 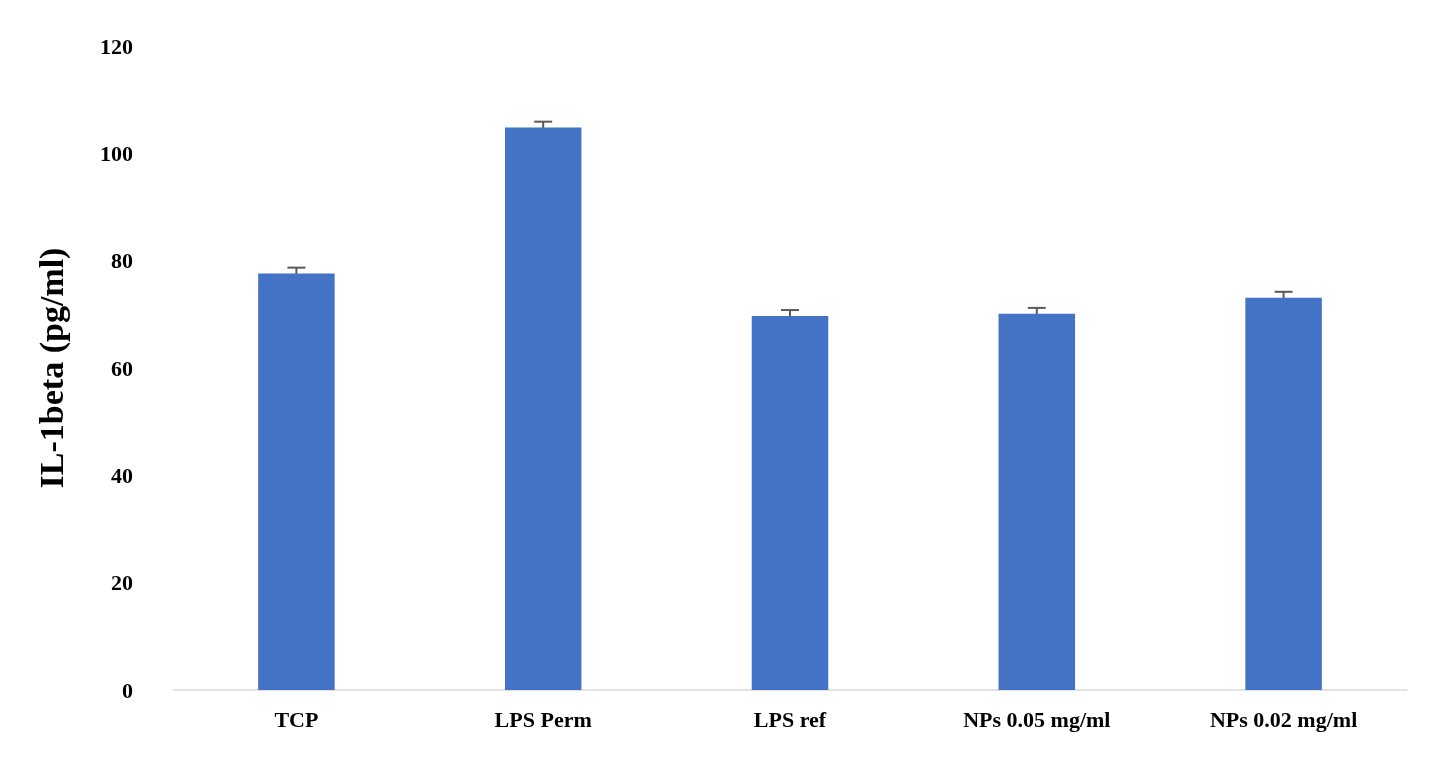 I want to click on x-tick-label: NPs 0.02 mg/ml, so click(x=1283, y=719).